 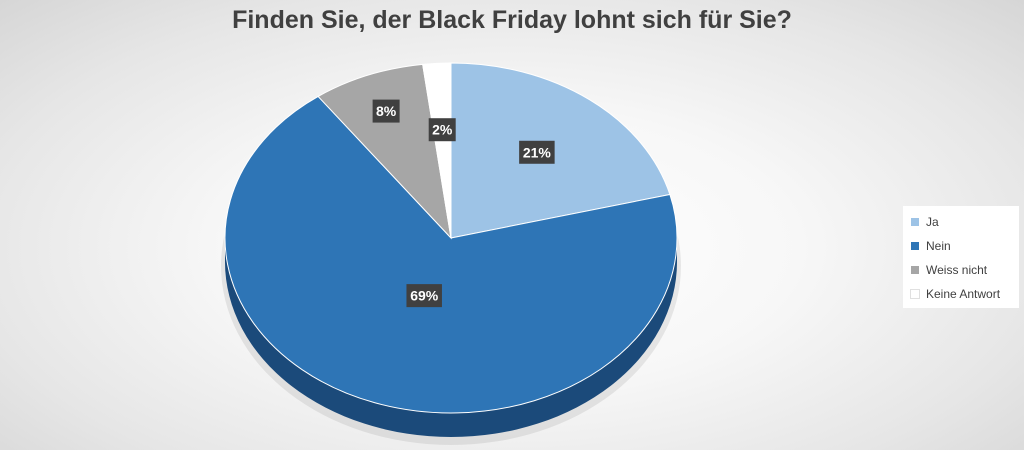 I want to click on data-label-nein: 69%, so click(x=424, y=296).